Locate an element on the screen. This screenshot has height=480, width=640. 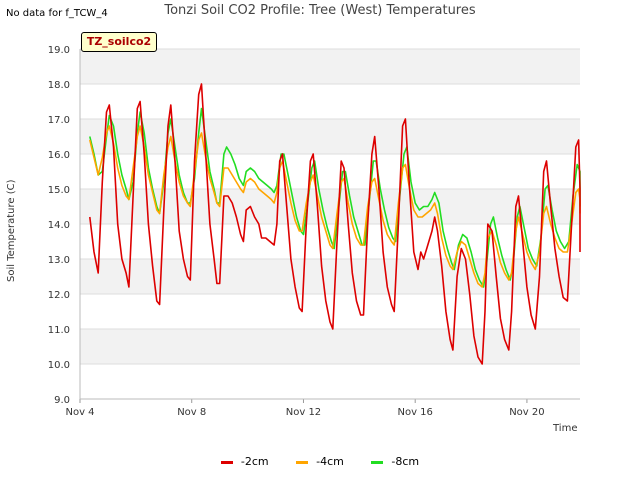
y-tick-label: 17.0 is located at coordinates (59, 120).